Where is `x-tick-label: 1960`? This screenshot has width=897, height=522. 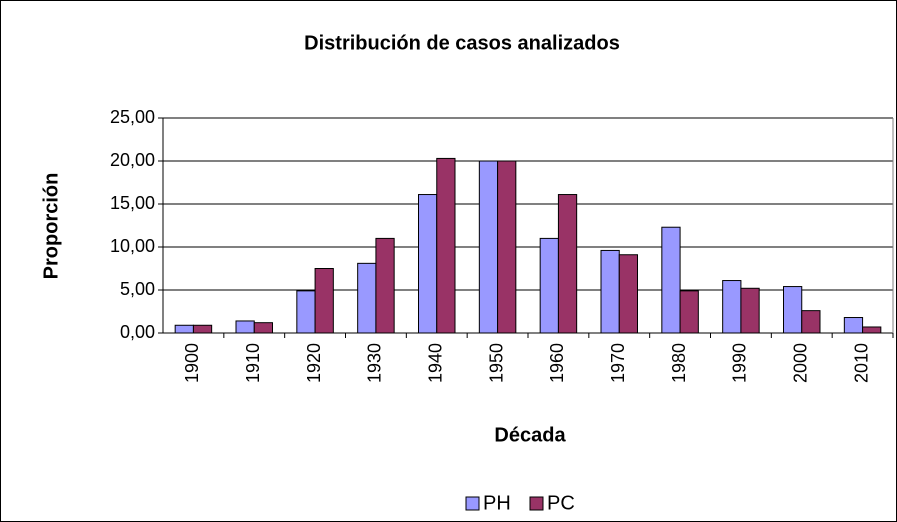
x-tick-label: 1960 is located at coordinates (557, 363).